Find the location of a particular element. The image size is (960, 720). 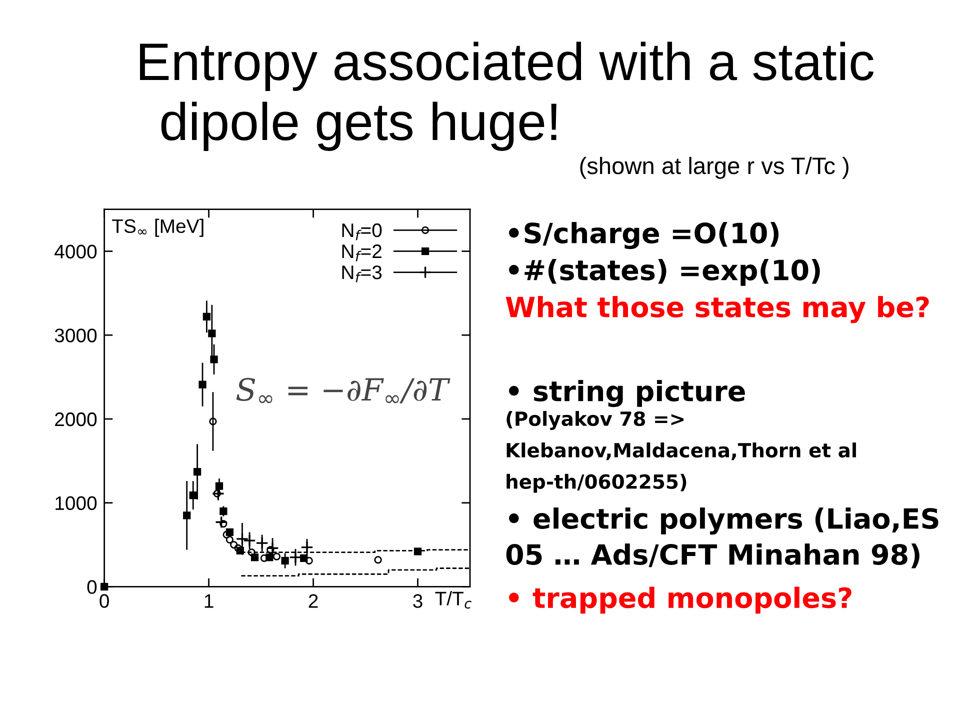

text: •S/charge =O(10) is located at coordinates (644, 236).